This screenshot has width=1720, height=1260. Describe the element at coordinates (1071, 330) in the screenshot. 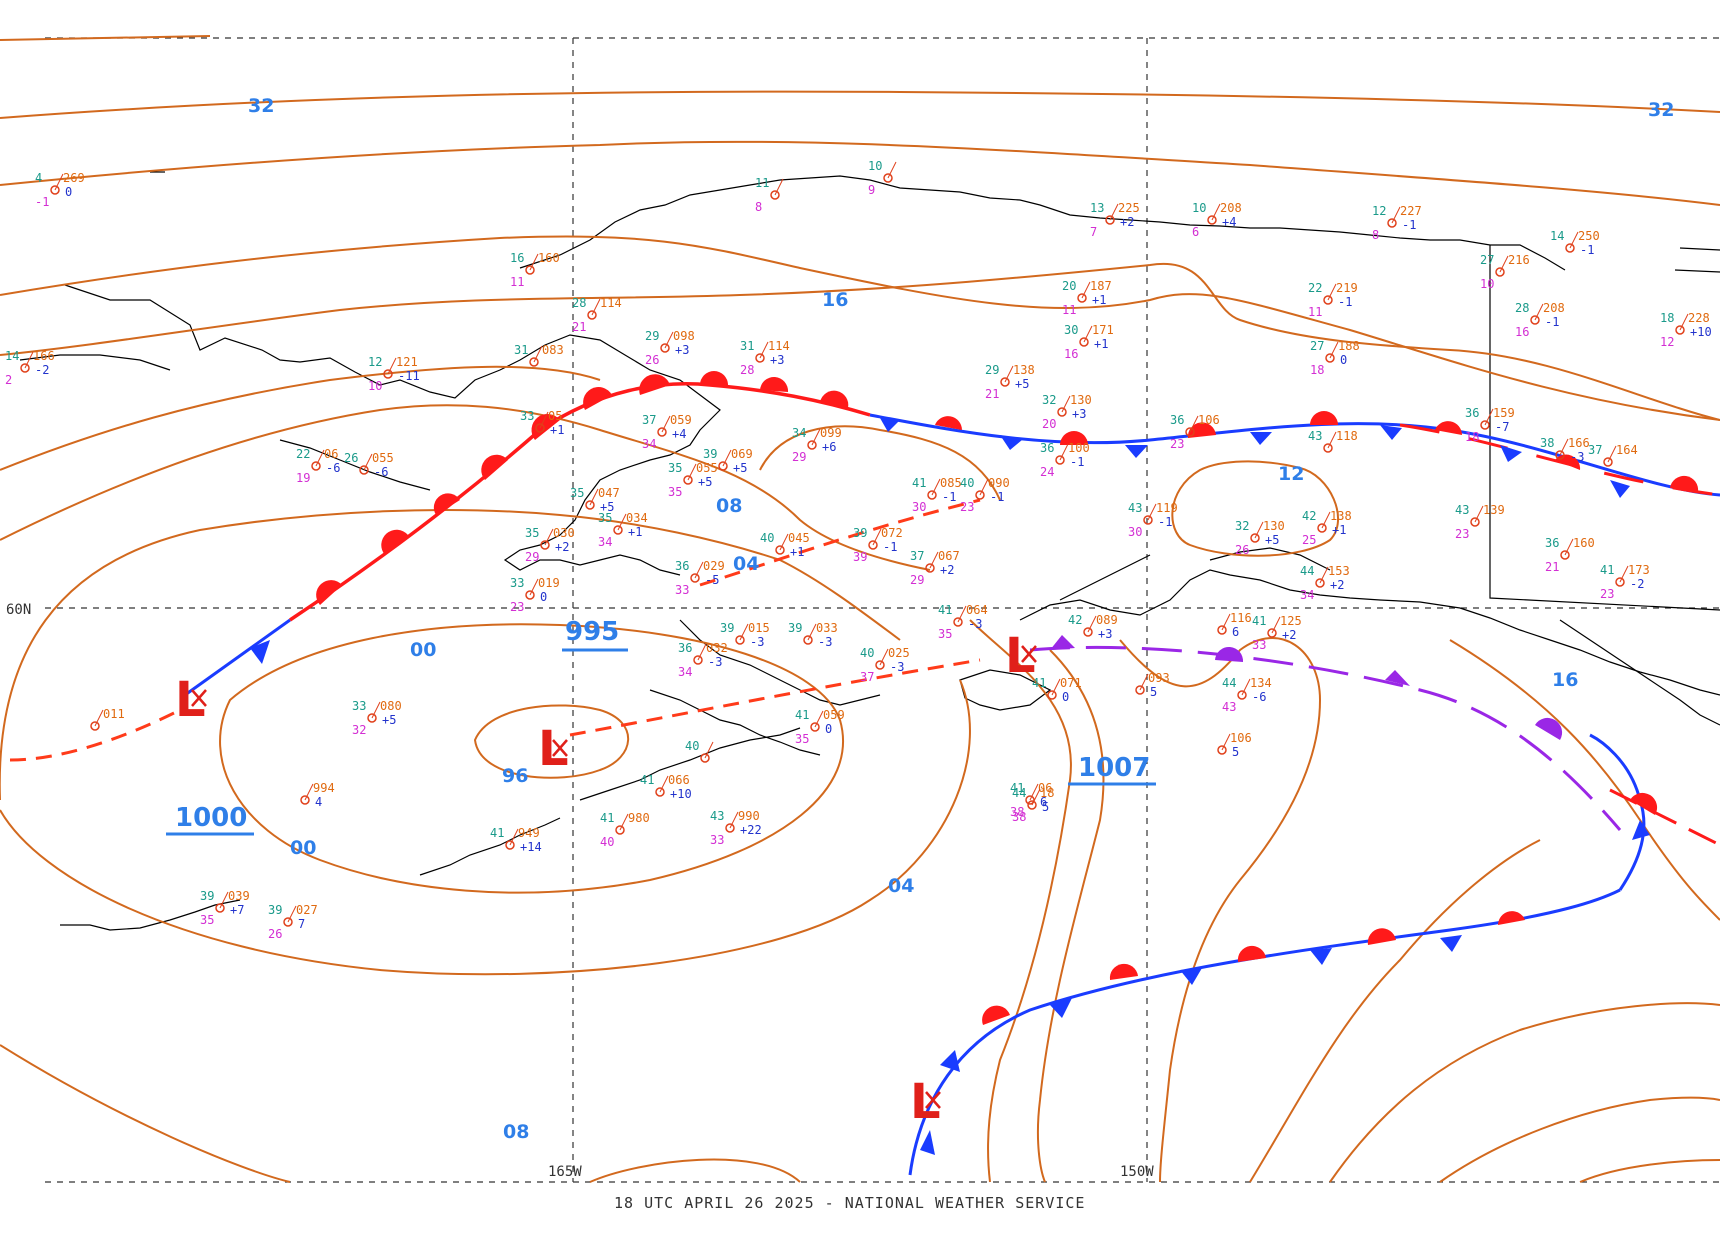

I see `station-temperature: 30` at that location.